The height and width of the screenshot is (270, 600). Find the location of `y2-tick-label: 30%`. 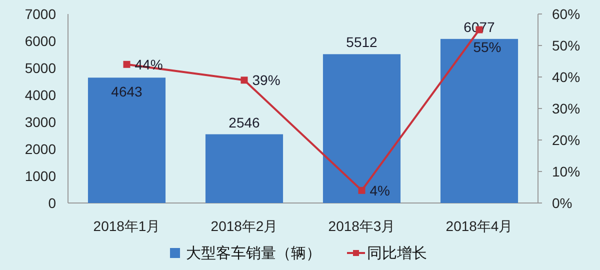

y2-tick-label: 30% is located at coordinates (566, 108).